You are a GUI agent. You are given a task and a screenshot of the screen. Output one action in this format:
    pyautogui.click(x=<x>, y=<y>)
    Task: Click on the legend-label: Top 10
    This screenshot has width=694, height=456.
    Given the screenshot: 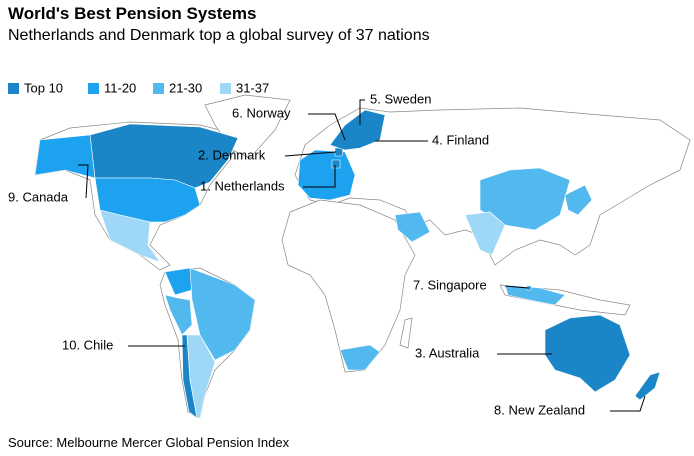 What is the action you would take?
    pyautogui.click(x=43, y=87)
    